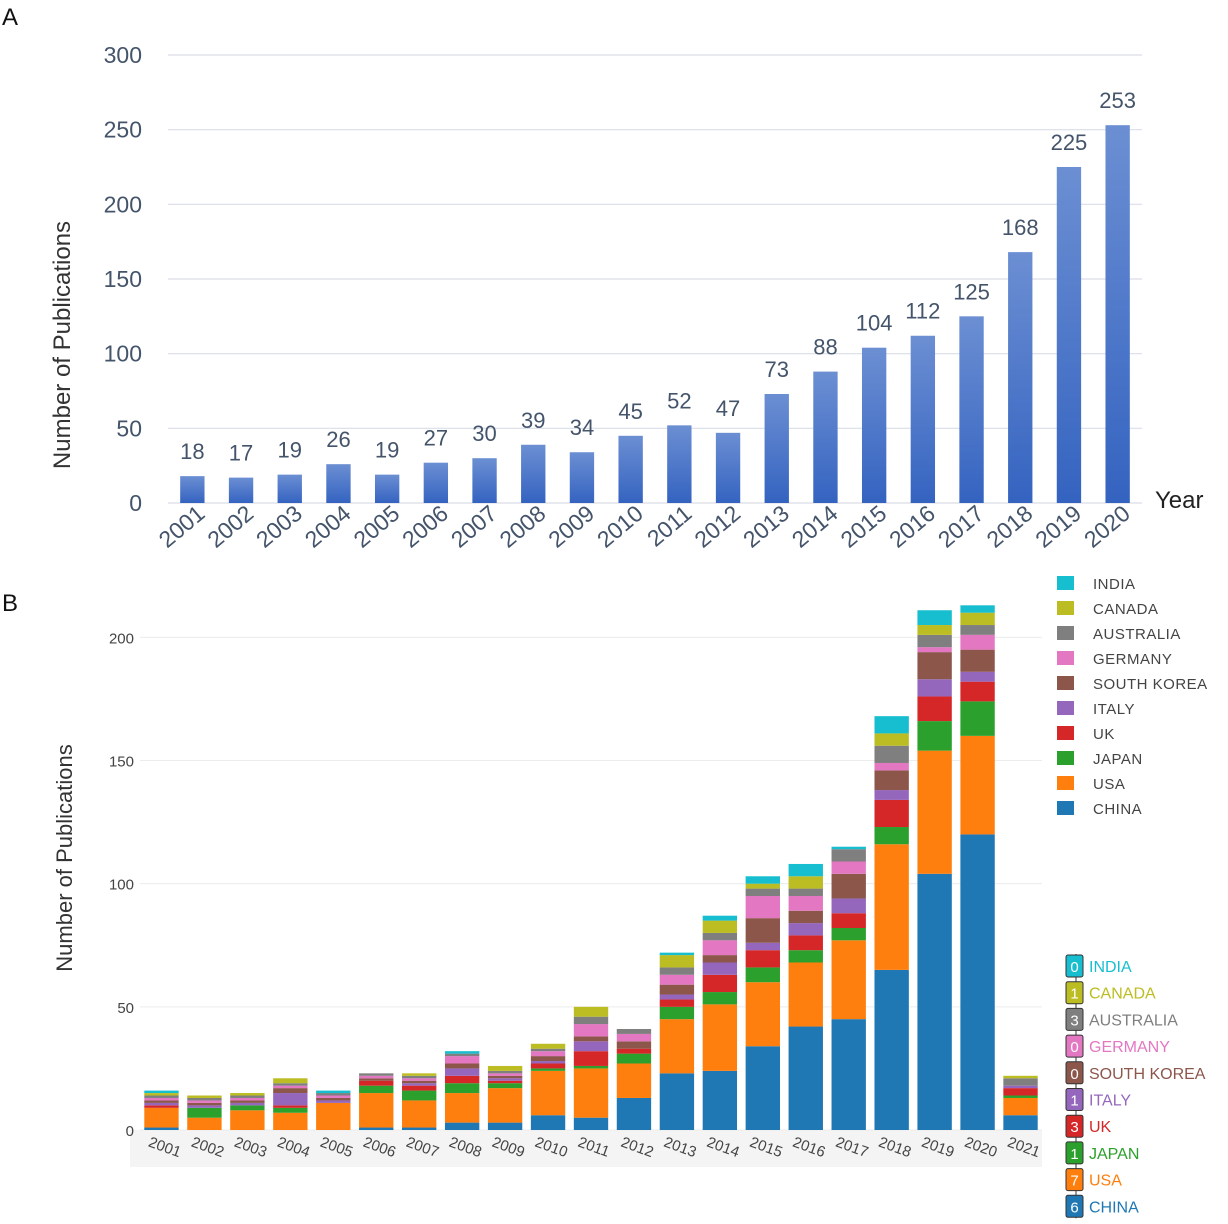 The width and height of the screenshot is (1228, 1224). Describe the element at coordinates (1010, 526) in the screenshot. I see `x-tick-label: 2018` at that location.